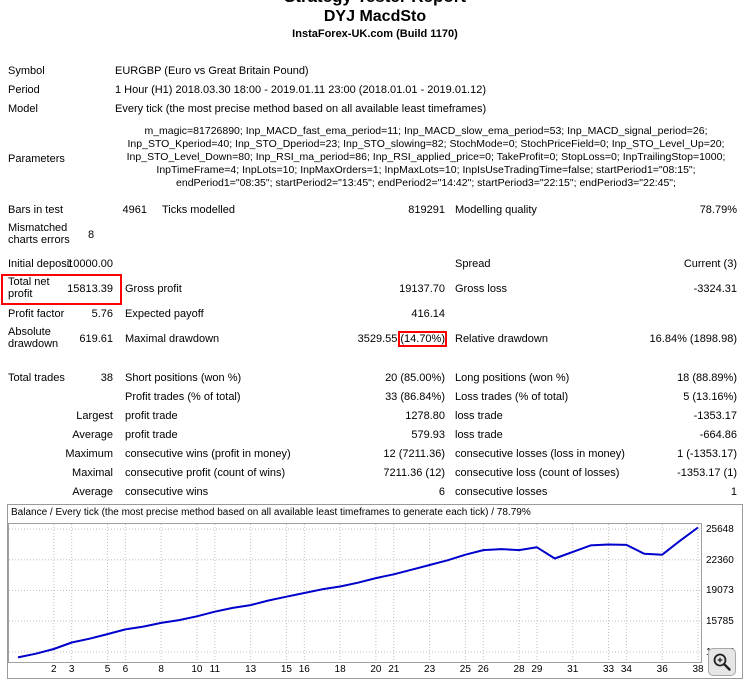 Image resolution: width=750 pixels, height=685 pixels. Describe the element at coordinates (707, 454) in the screenshot. I see `max-consecutive-losses-value: 1 (-1353.17)` at that location.